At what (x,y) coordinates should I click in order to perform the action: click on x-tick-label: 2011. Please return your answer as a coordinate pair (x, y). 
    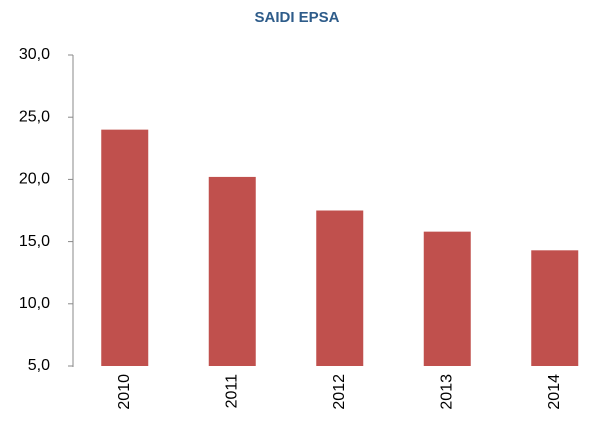
    Looking at the image, I should click on (231, 391).